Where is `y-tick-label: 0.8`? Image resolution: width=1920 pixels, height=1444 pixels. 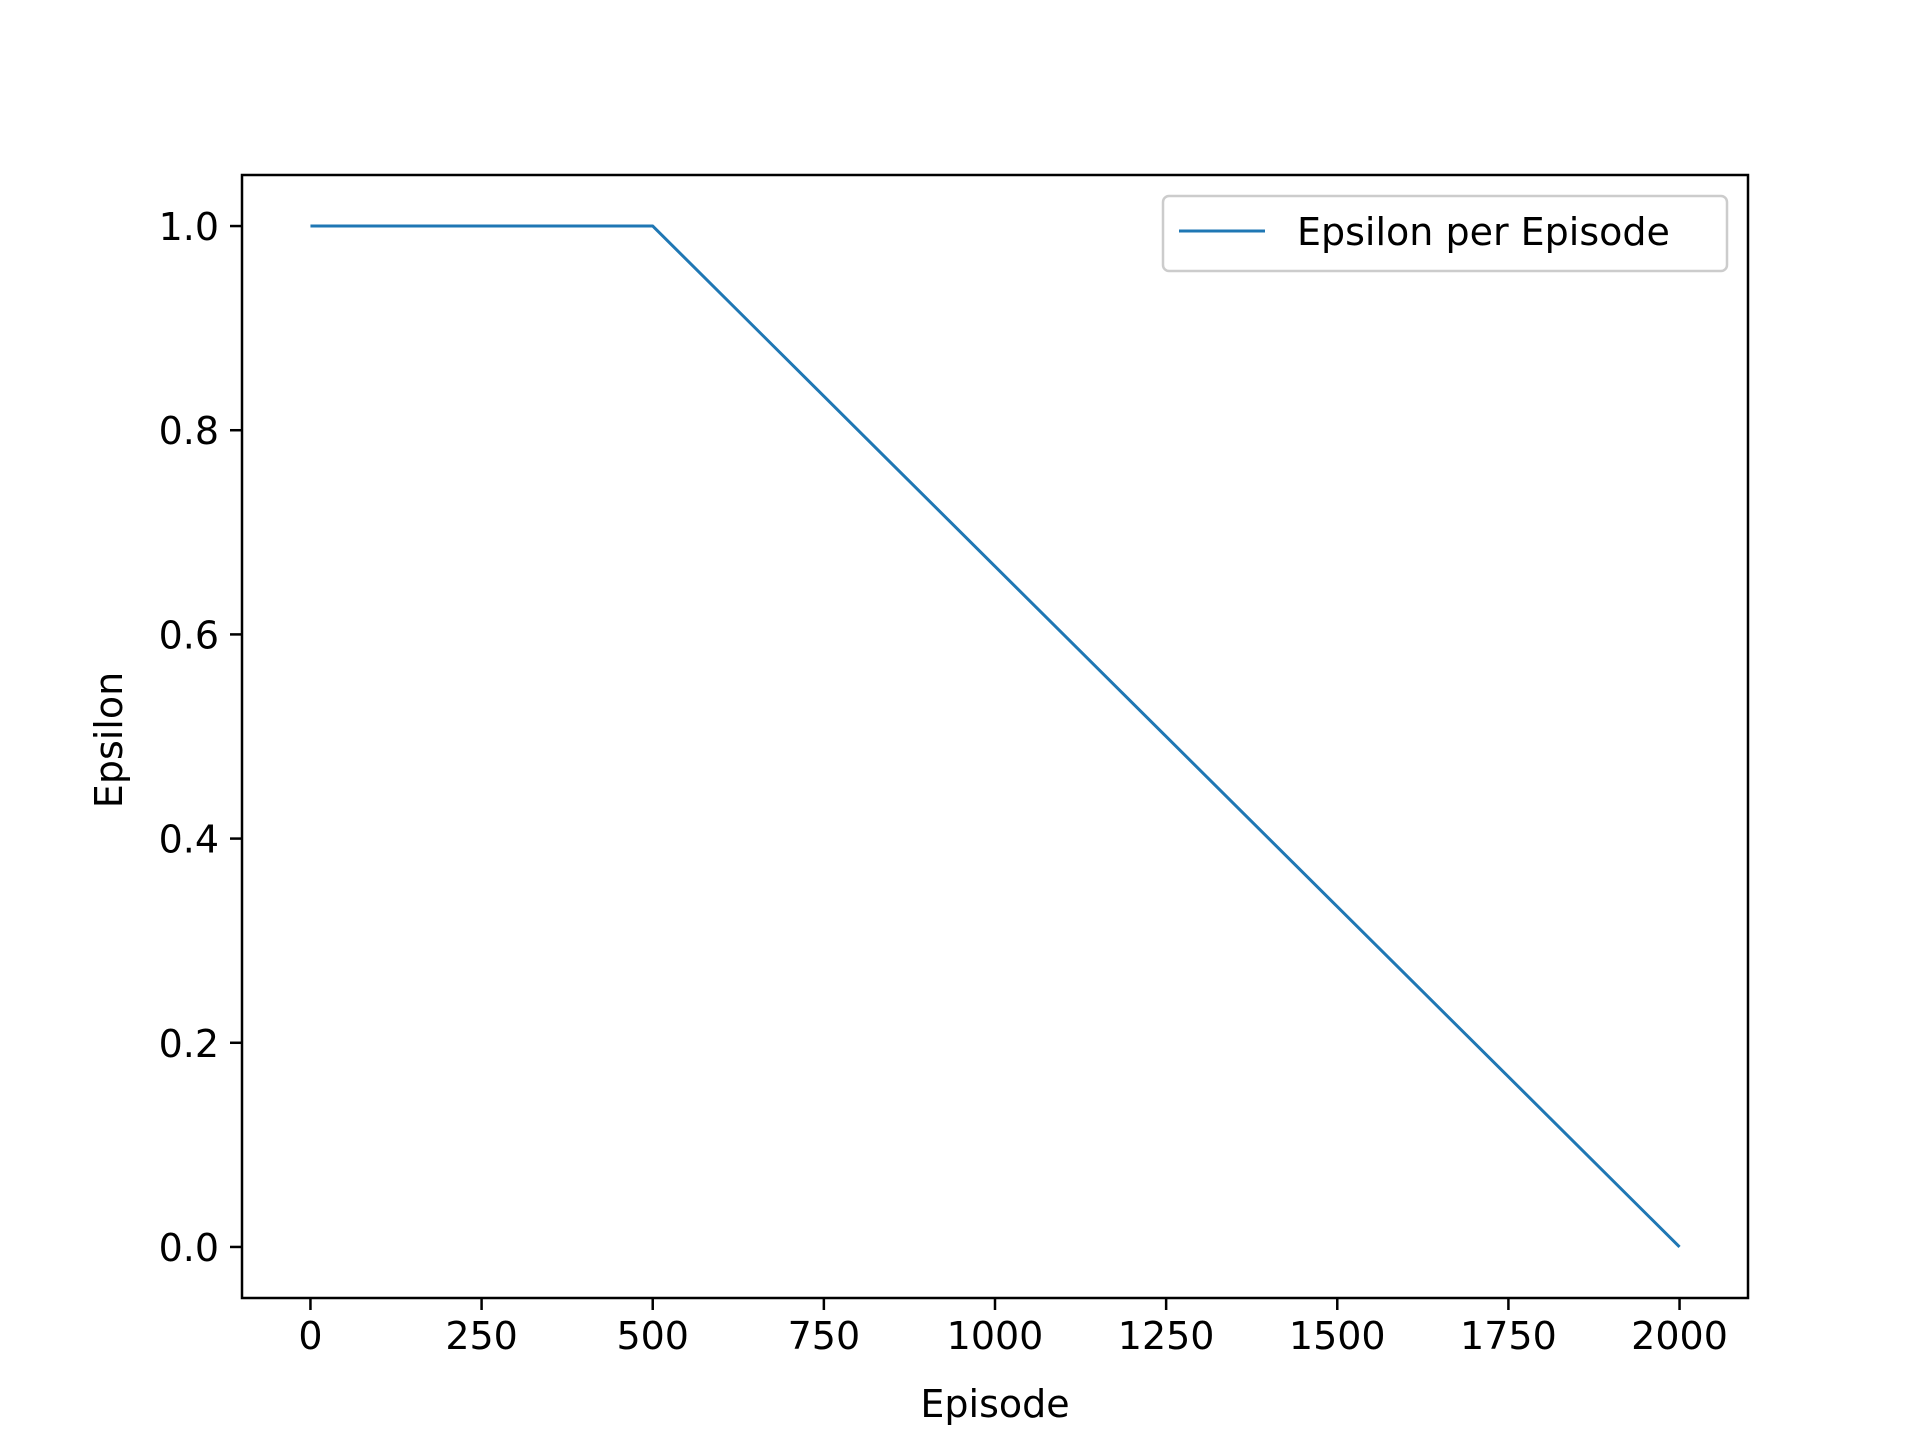
y-tick-label: 0.8 is located at coordinates (189, 431).